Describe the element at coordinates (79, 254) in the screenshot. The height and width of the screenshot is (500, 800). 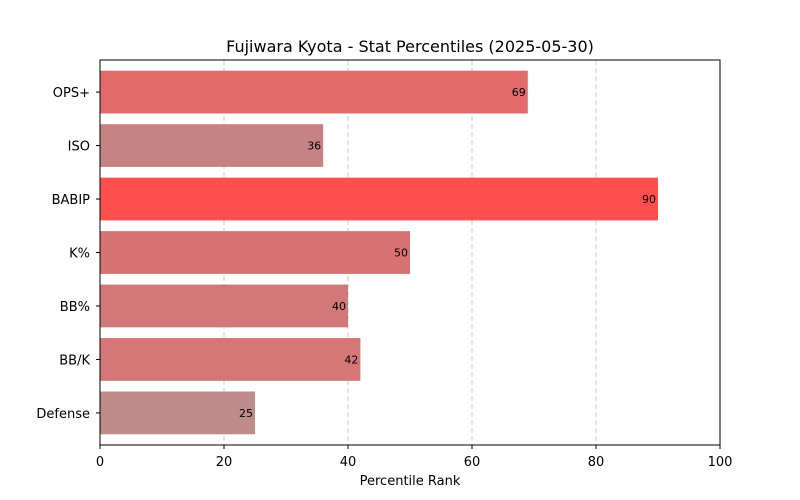
I see `y-tick-label: K%` at that location.